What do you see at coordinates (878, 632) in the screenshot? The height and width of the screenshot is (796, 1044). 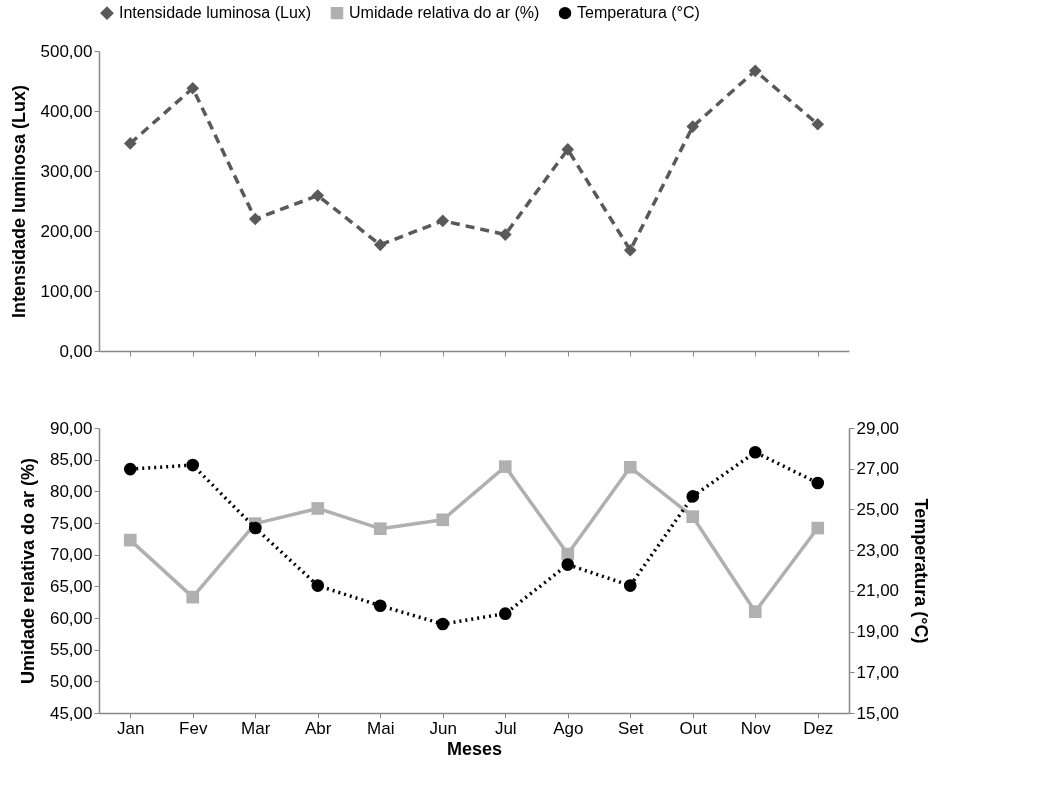 I see `y2-tick-label: 19,00` at bounding box center [878, 632].